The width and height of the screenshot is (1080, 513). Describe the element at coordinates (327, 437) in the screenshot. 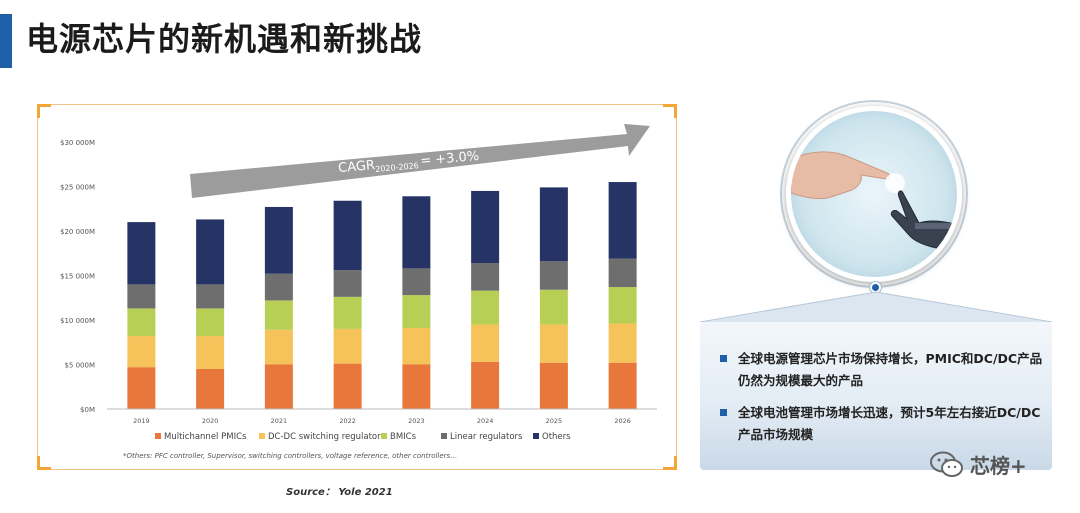

I see `legend-label: DC-DC switching regulators` at that location.